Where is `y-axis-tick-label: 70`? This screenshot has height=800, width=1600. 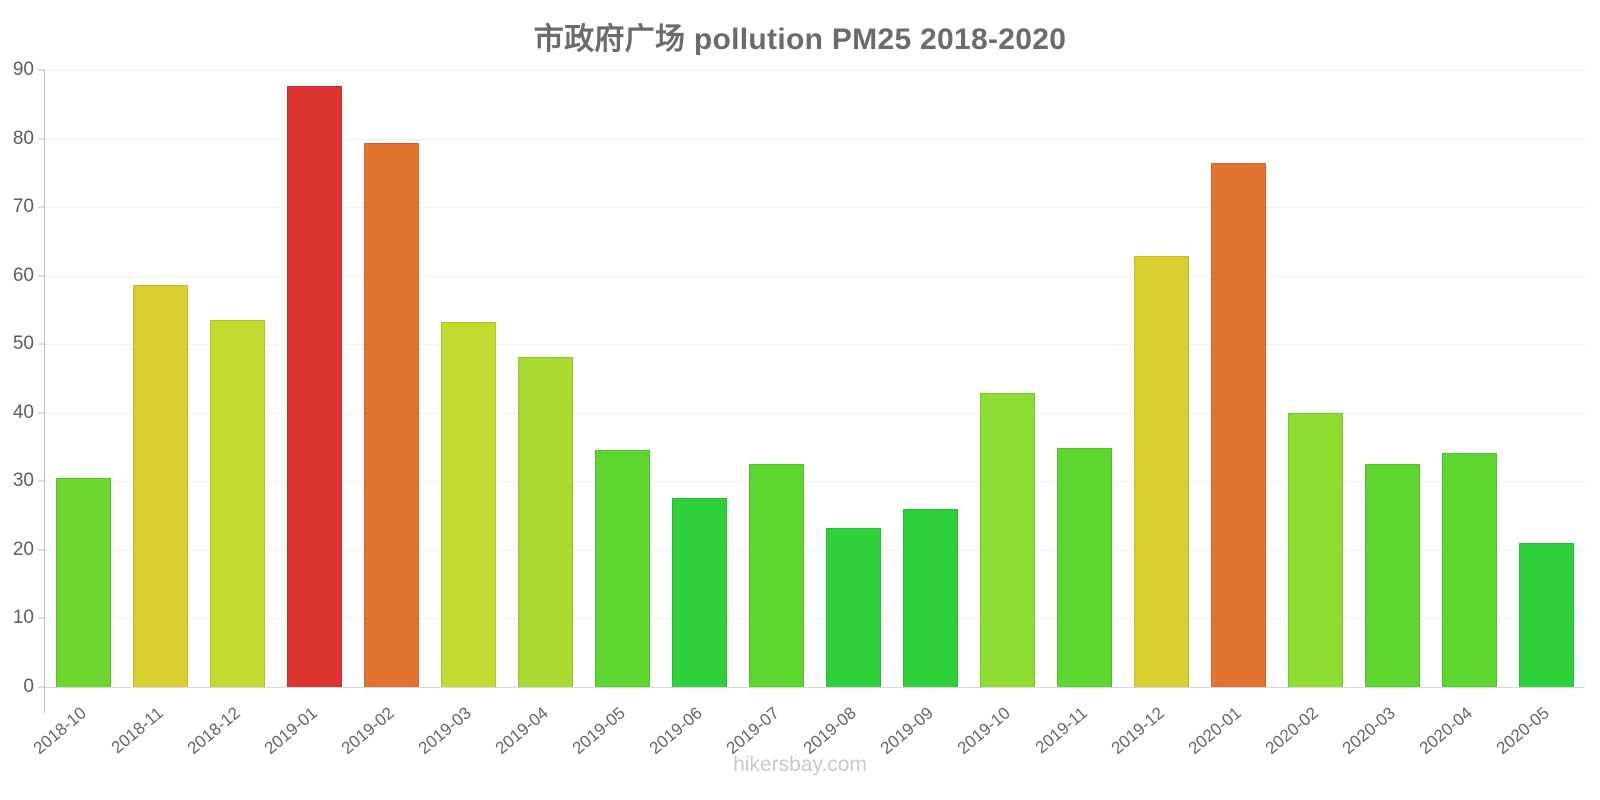
y-axis-tick-label: 70 is located at coordinates (23, 207).